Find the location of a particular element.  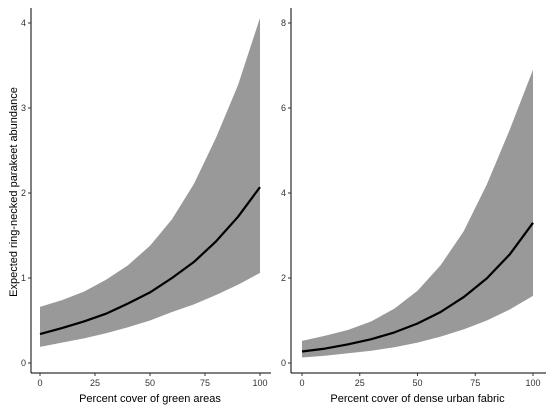

y-tick-label: 3 is located at coordinates (23, 108).